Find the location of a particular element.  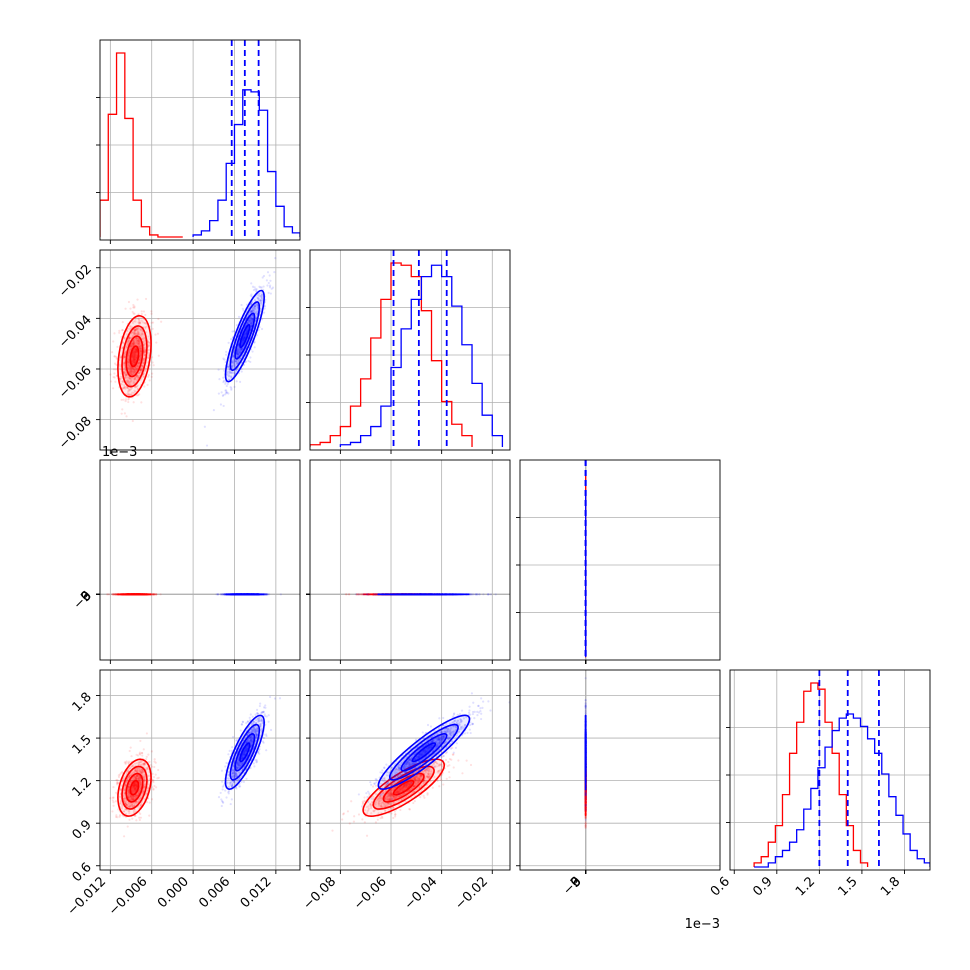

x-tick-label: 0.006 is located at coordinates (214, 892).